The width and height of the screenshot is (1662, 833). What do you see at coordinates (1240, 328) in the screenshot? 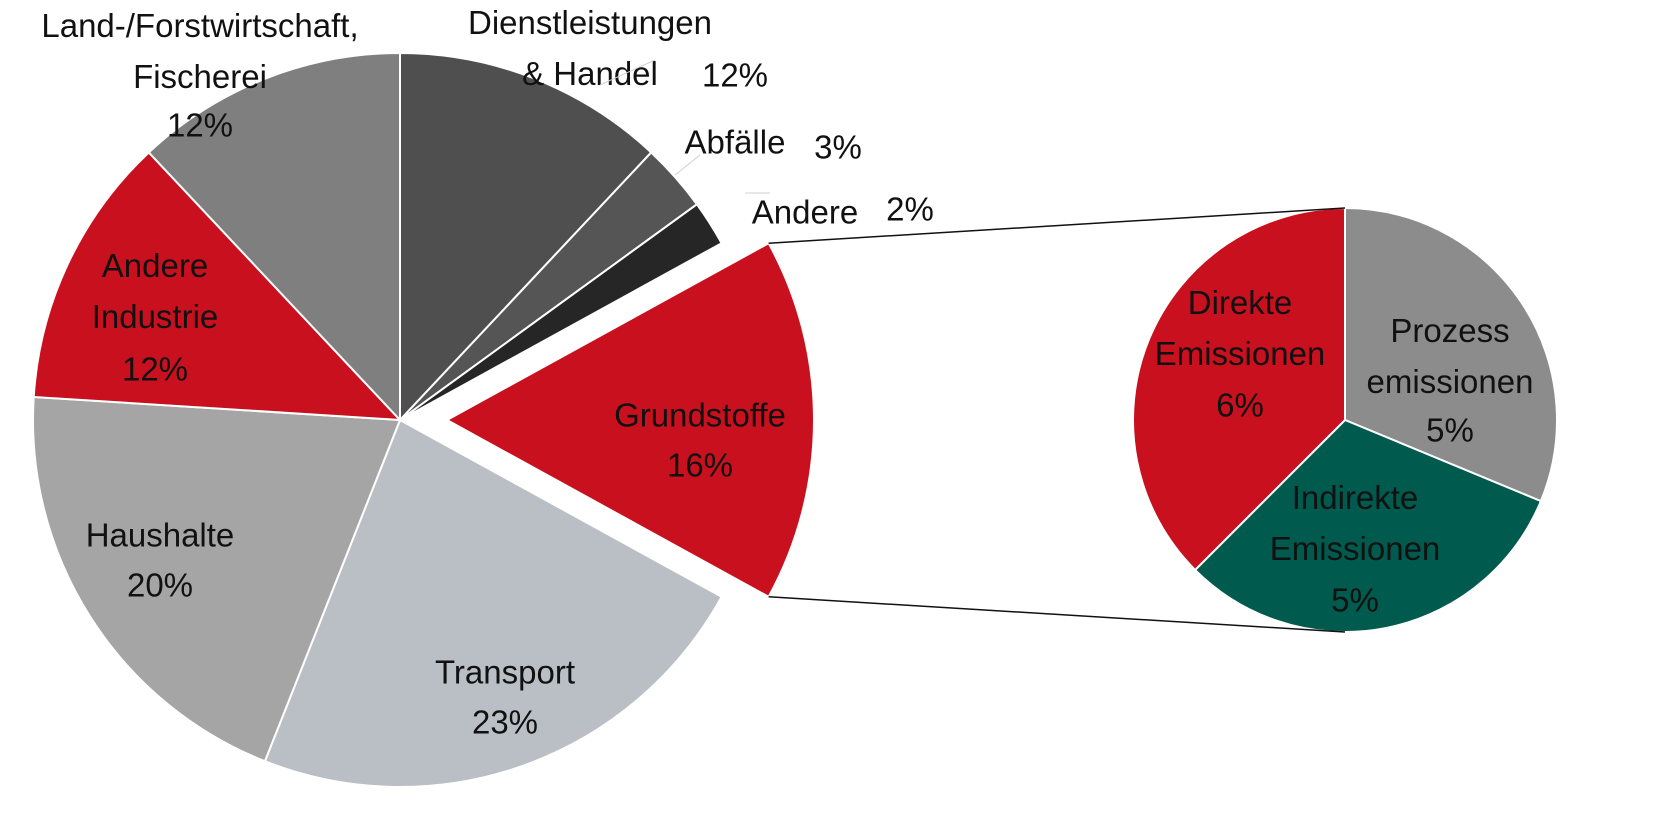
I see `slice-label: Direkte Emissionen` at bounding box center [1240, 328].